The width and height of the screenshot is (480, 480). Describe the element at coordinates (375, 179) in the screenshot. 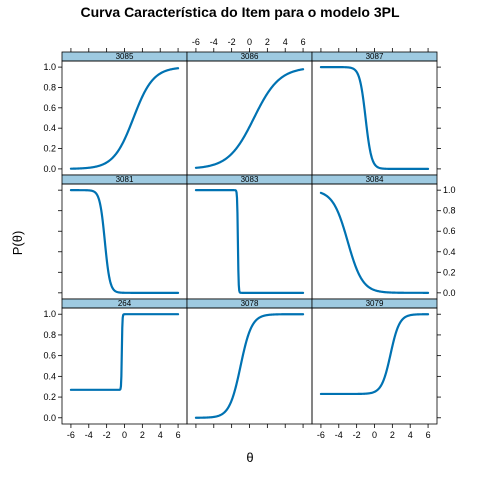

I see `strip-label: 3084` at that location.